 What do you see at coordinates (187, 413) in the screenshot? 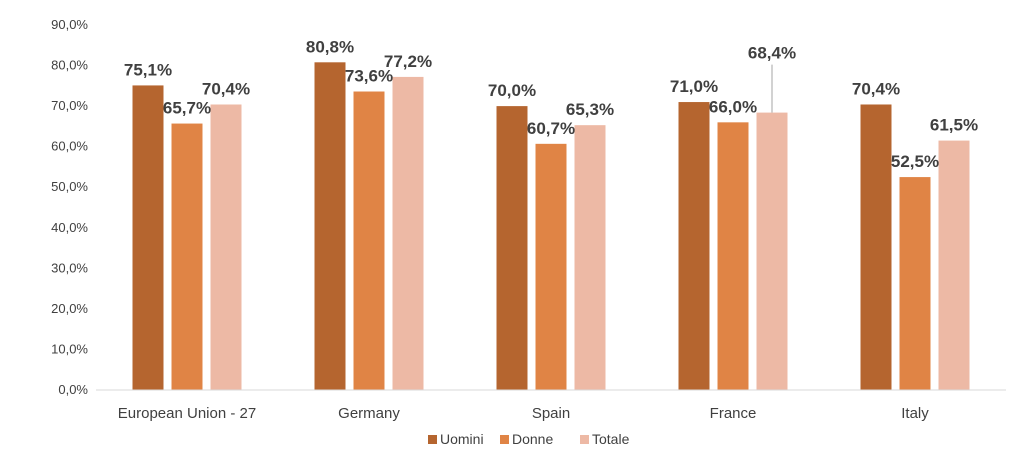
I see `x-category-label: European Union - 27` at bounding box center [187, 413].